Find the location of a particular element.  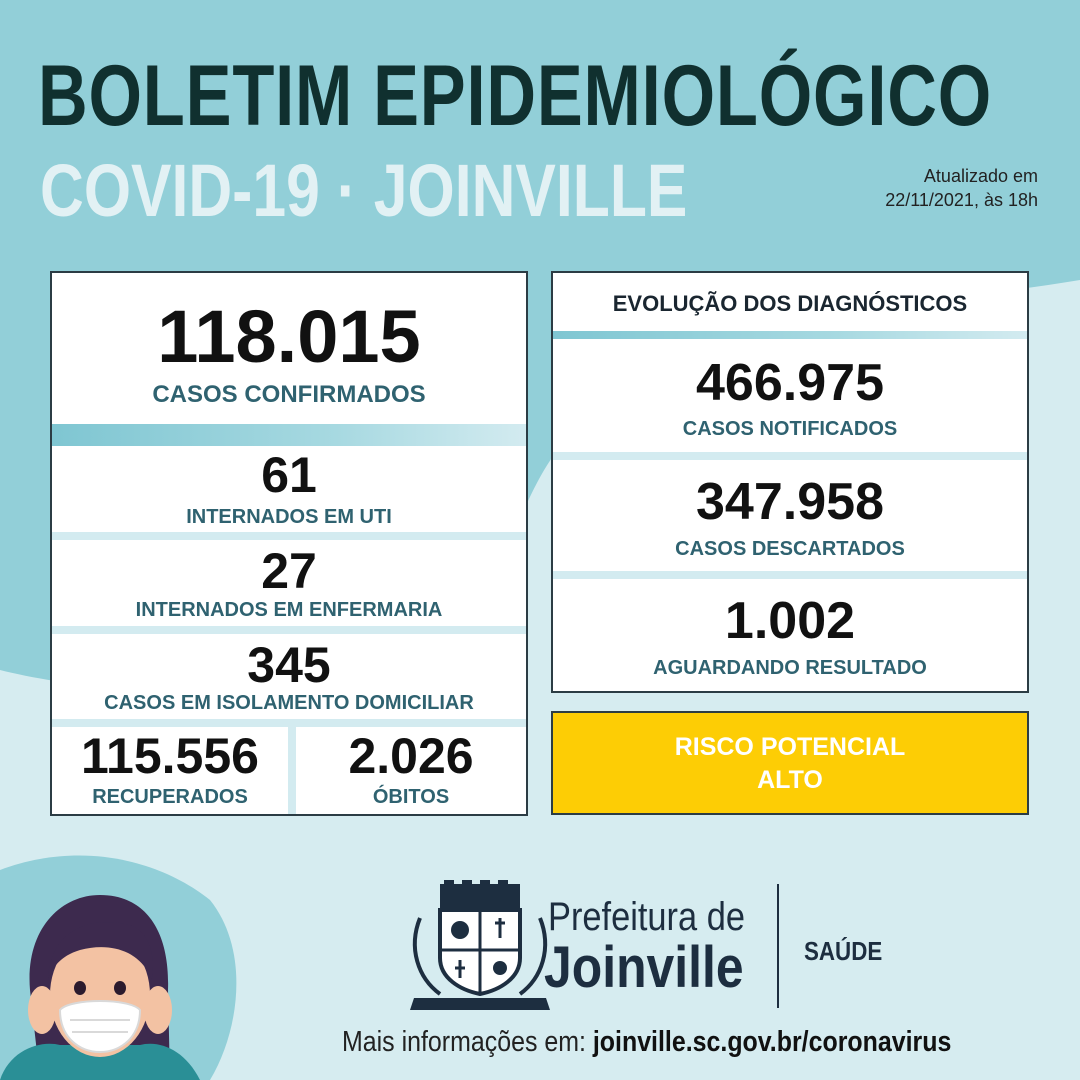

aguardando-label: AGUARDANDO RESULTADO is located at coordinates (790, 668).